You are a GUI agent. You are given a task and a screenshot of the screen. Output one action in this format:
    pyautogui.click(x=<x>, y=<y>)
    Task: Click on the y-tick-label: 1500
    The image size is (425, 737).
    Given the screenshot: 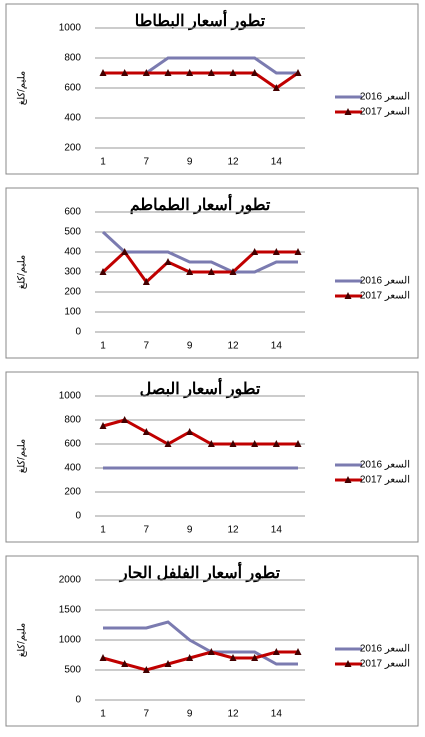 What is the action you would take?
    pyautogui.click(x=70, y=610)
    